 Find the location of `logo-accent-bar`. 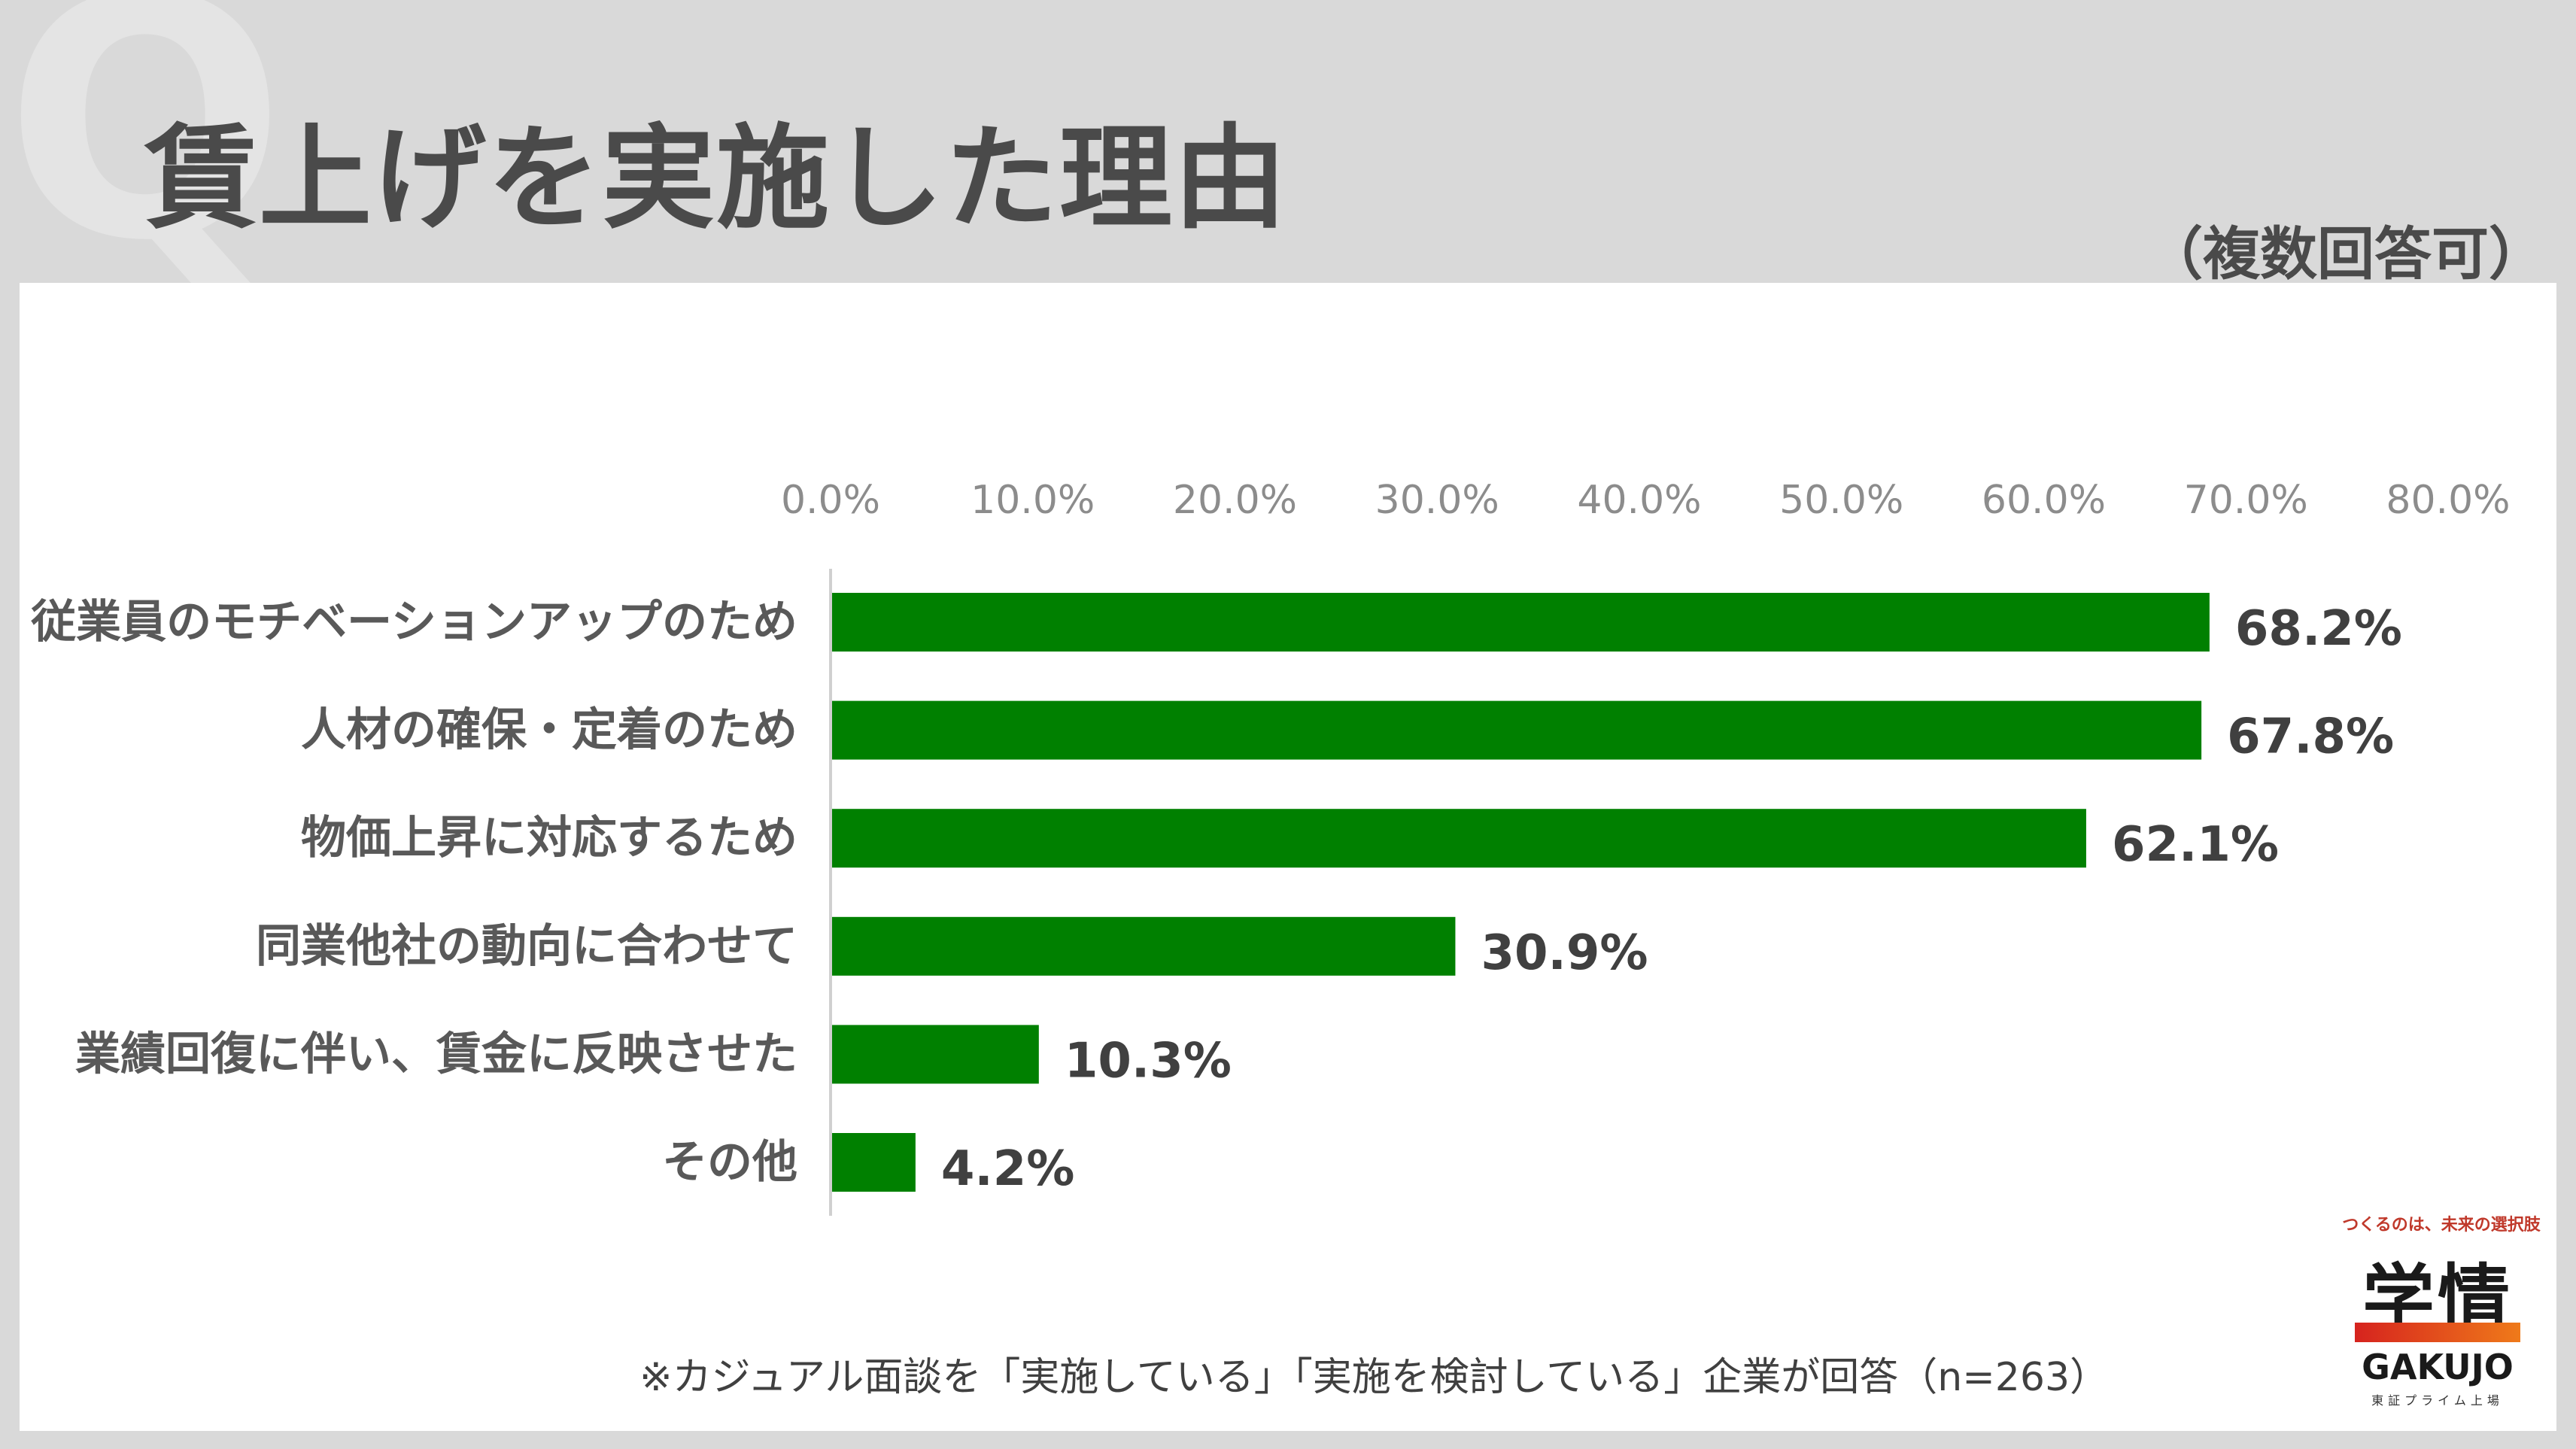

logo-accent-bar is located at coordinates (2438, 1333).